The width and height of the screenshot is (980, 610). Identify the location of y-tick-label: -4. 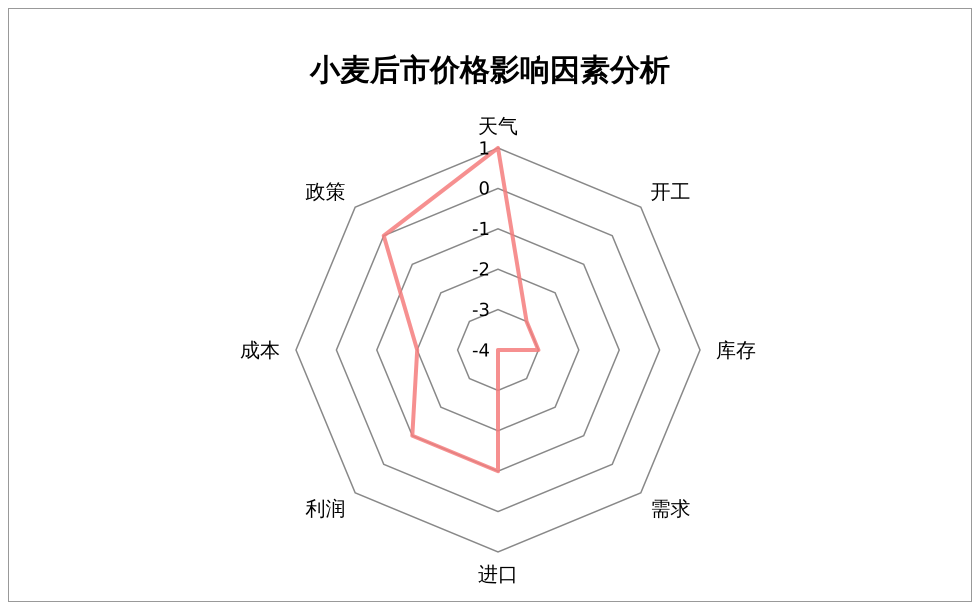
(481, 351).